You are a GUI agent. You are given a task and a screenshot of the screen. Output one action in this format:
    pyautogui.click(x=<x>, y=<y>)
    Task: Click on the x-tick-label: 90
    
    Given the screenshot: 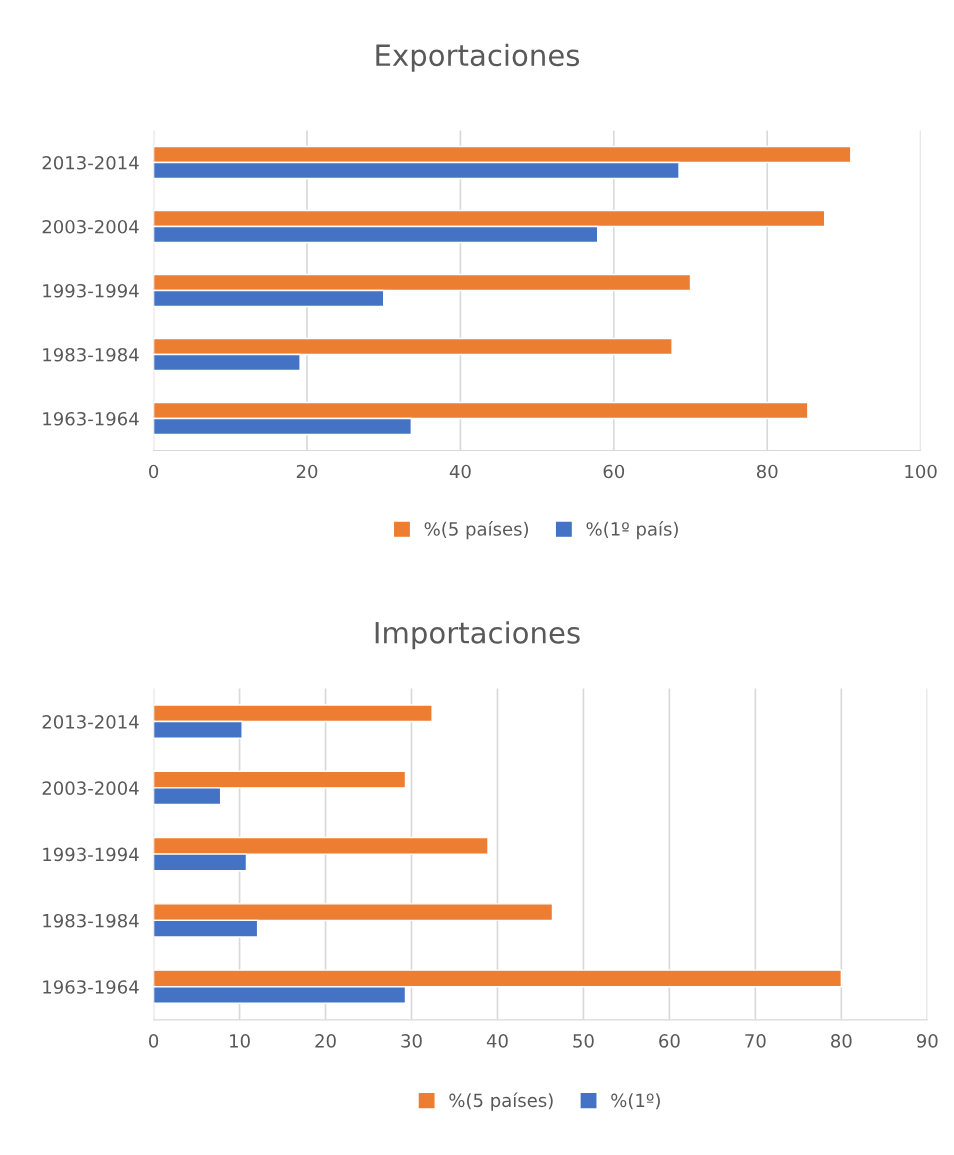 What is the action you would take?
    pyautogui.click(x=927, y=1041)
    